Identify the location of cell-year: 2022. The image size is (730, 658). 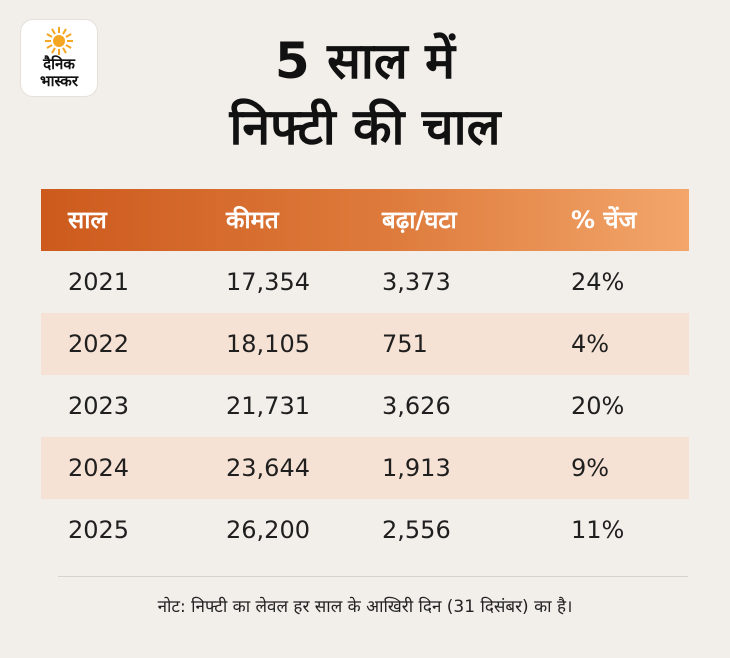
(99, 344).